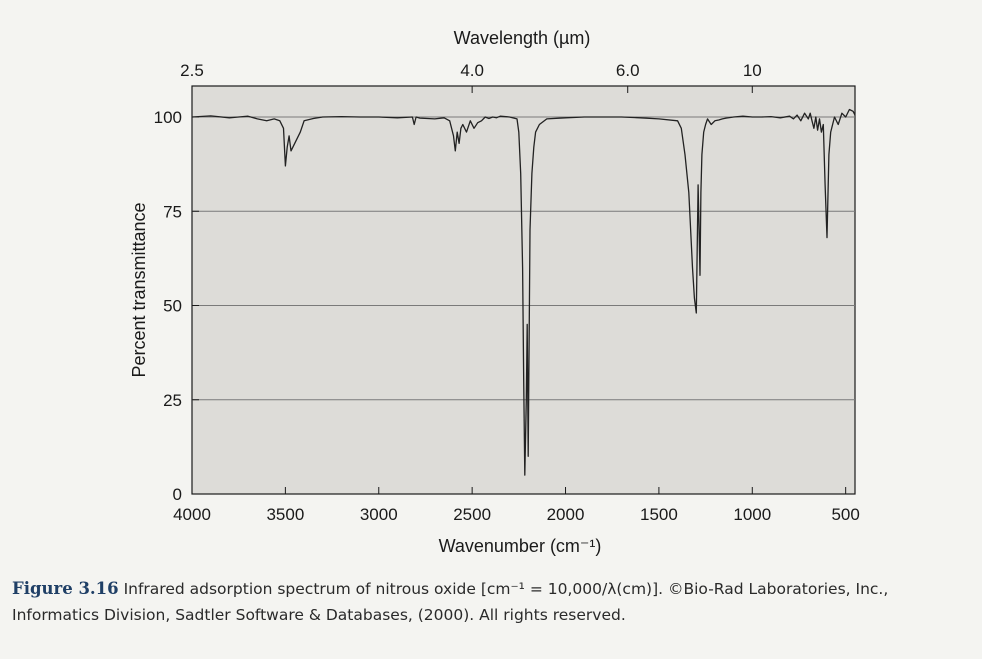 This screenshot has width=982, height=659. What do you see at coordinates (172, 400) in the screenshot?
I see `y-tick-label-25: 25` at bounding box center [172, 400].